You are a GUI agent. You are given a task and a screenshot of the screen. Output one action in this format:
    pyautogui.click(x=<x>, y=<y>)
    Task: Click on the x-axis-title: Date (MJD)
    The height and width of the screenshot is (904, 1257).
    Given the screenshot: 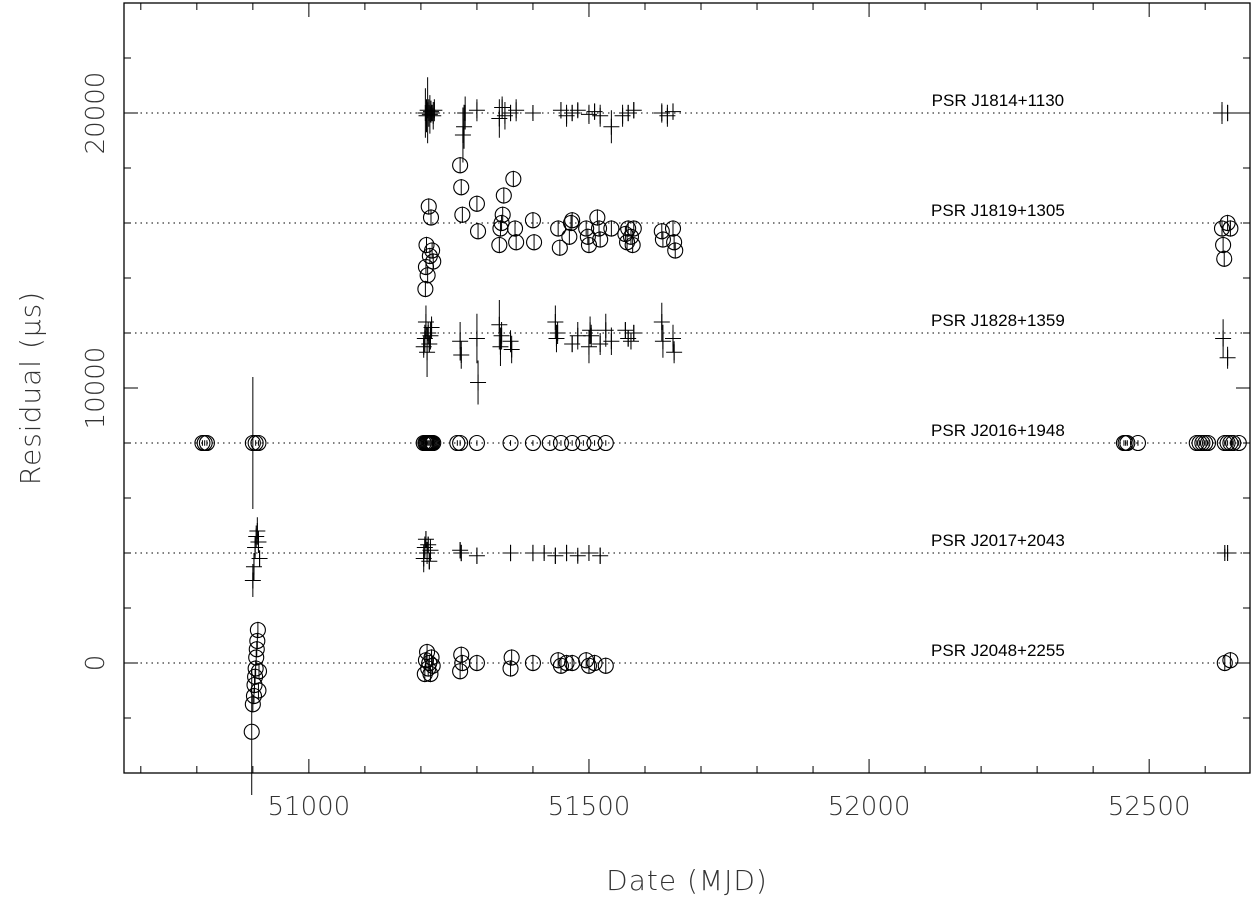 What is the action you would take?
    pyautogui.click(x=687, y=880)
    